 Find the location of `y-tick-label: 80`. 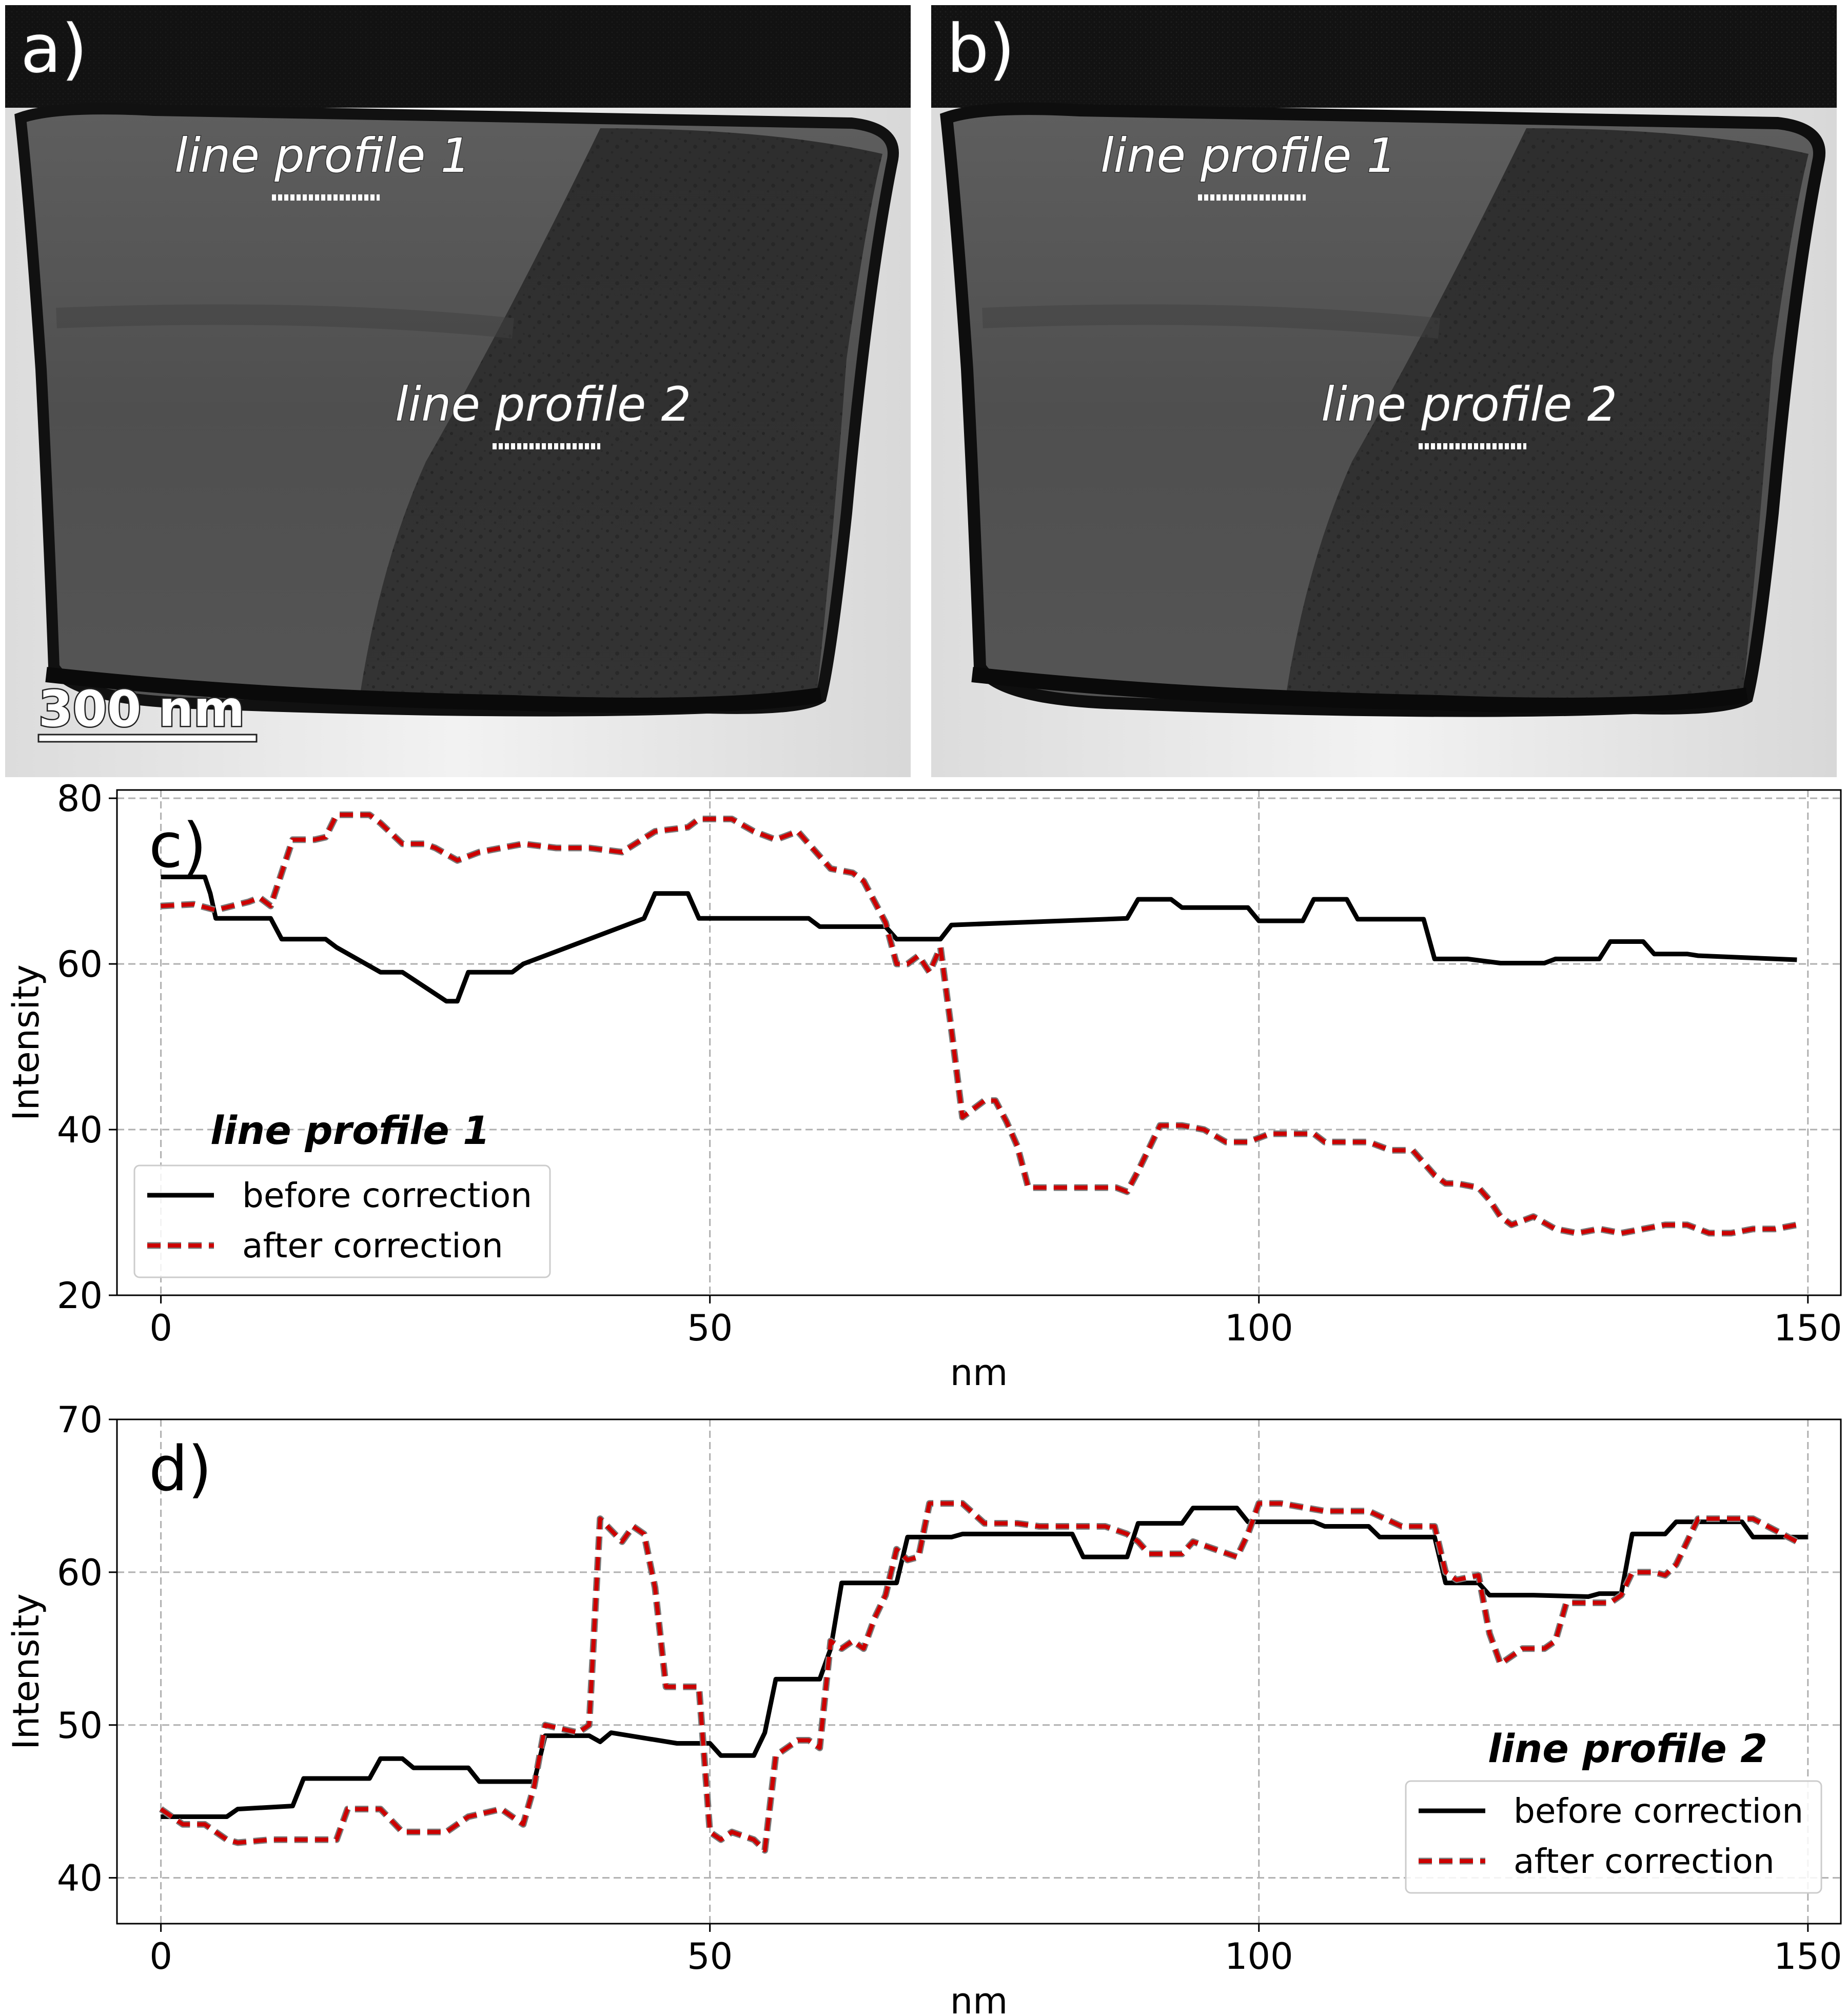

y-tick-label: 80 is located at coordinates (80, 799).